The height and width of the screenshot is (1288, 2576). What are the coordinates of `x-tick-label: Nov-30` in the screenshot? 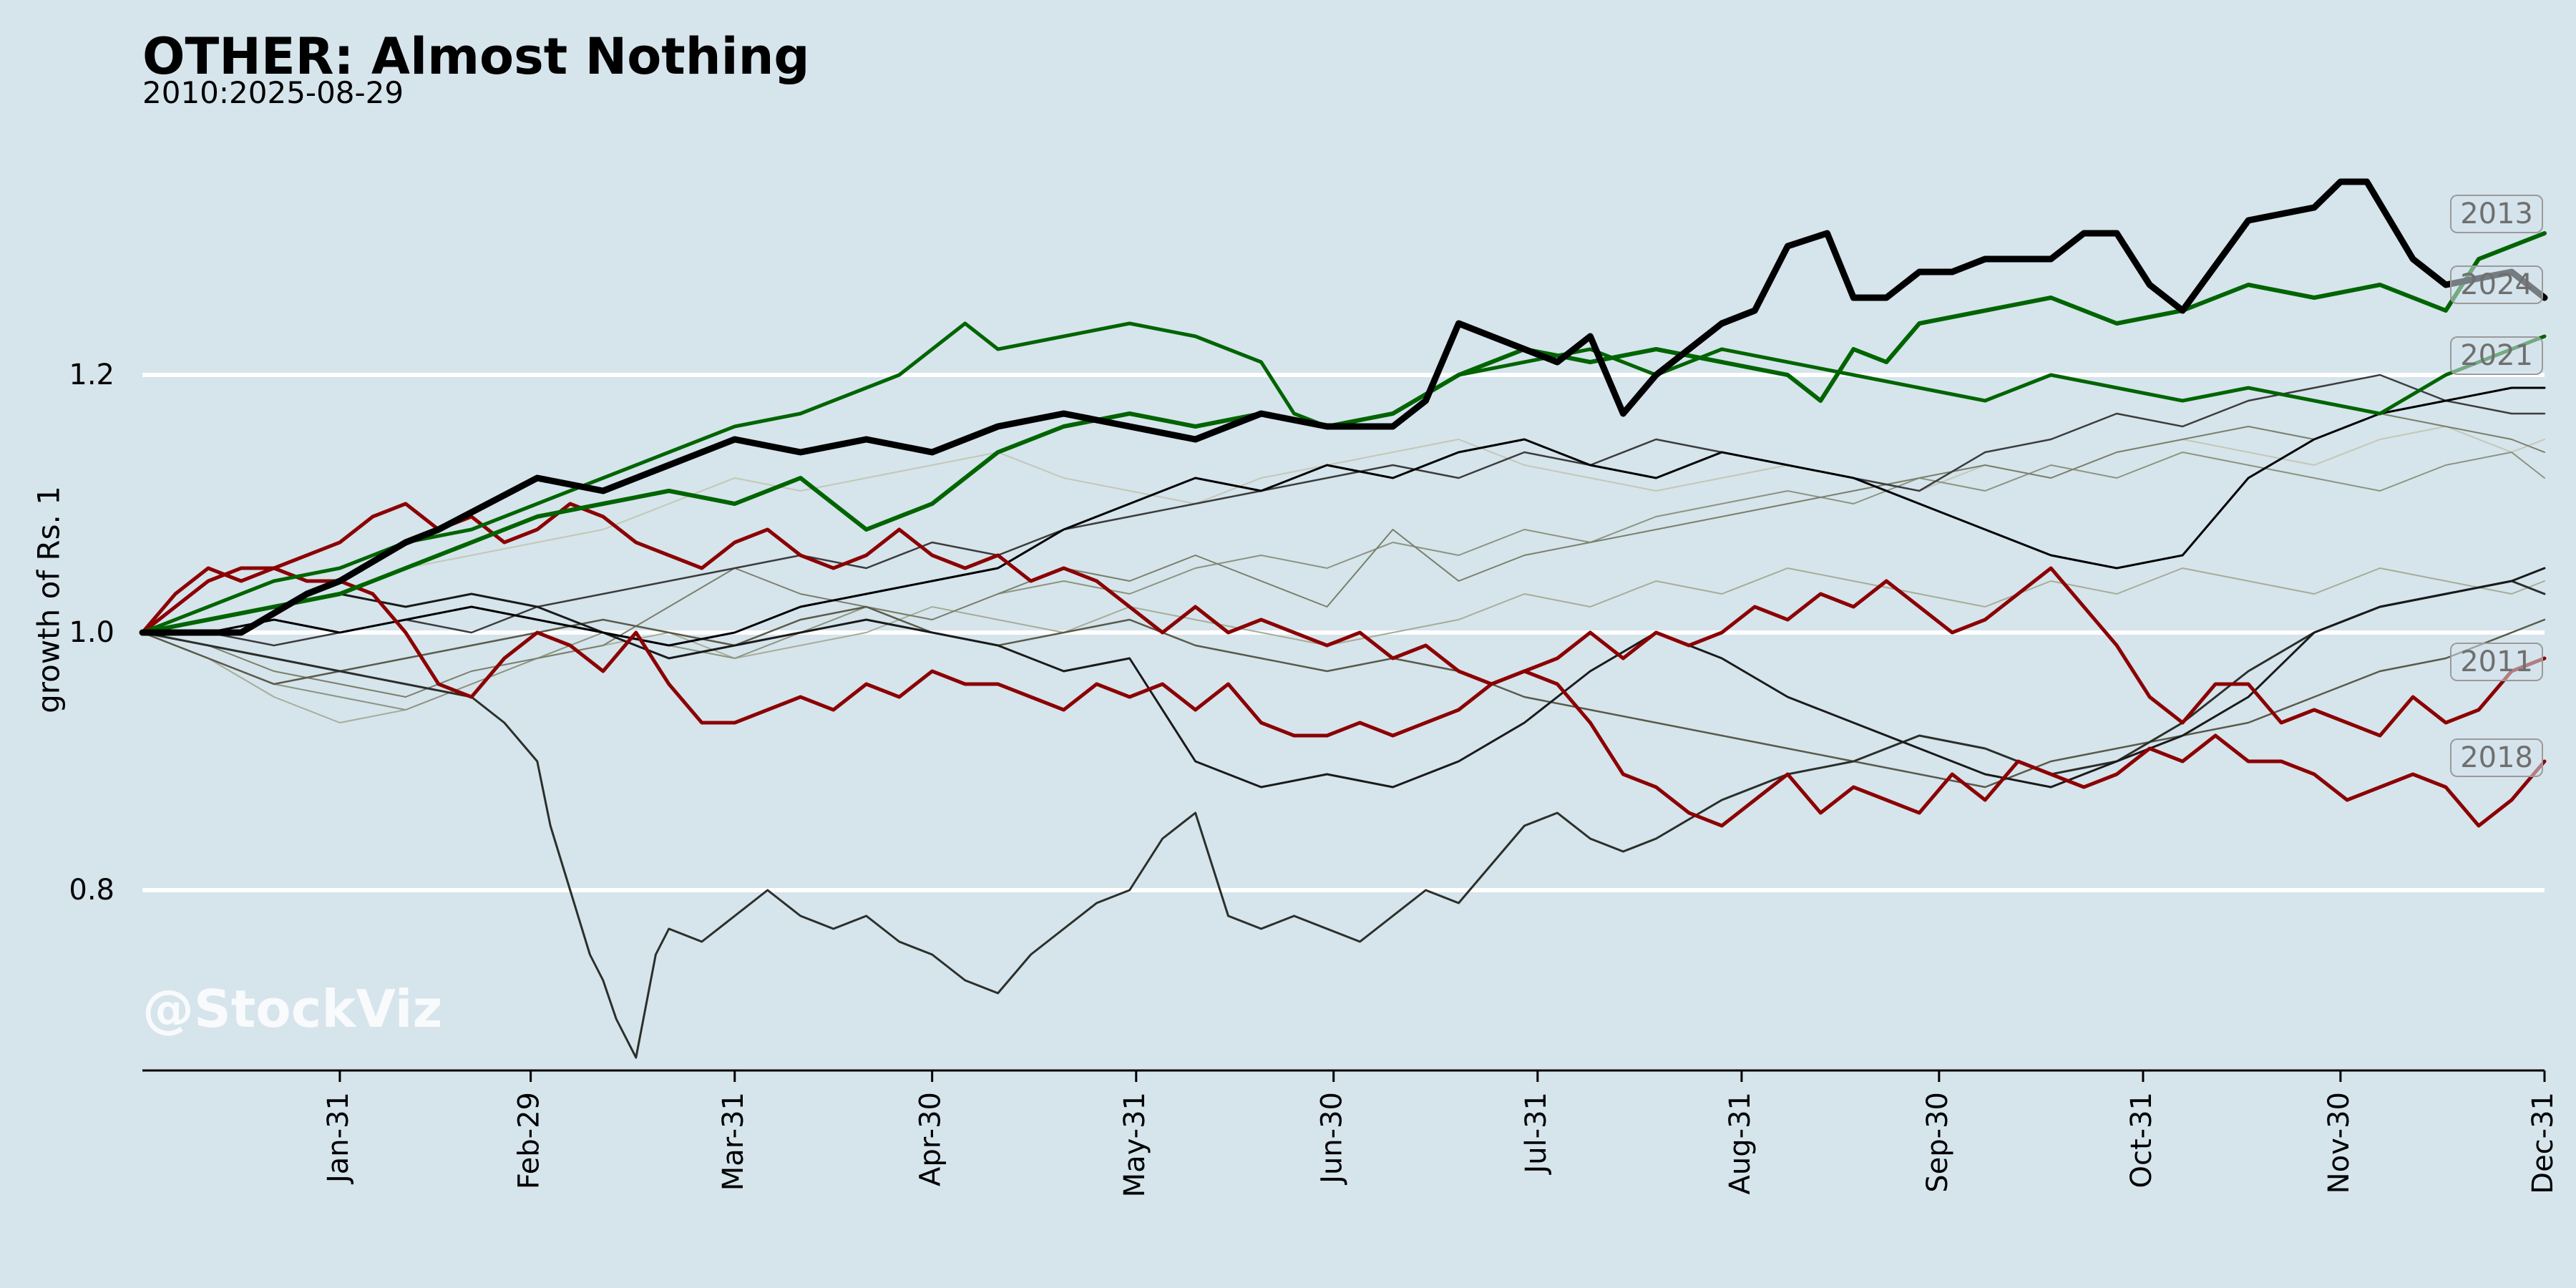 It's located at (2339, 1143).